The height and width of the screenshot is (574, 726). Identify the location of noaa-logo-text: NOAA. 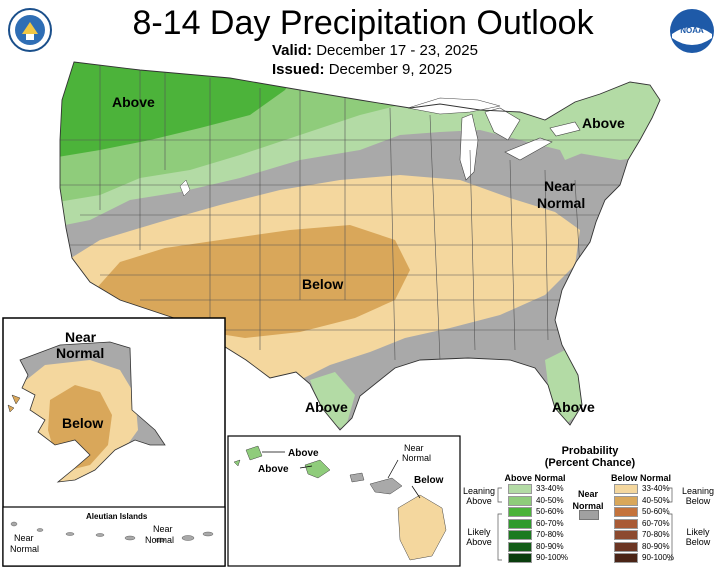
(692, 30).